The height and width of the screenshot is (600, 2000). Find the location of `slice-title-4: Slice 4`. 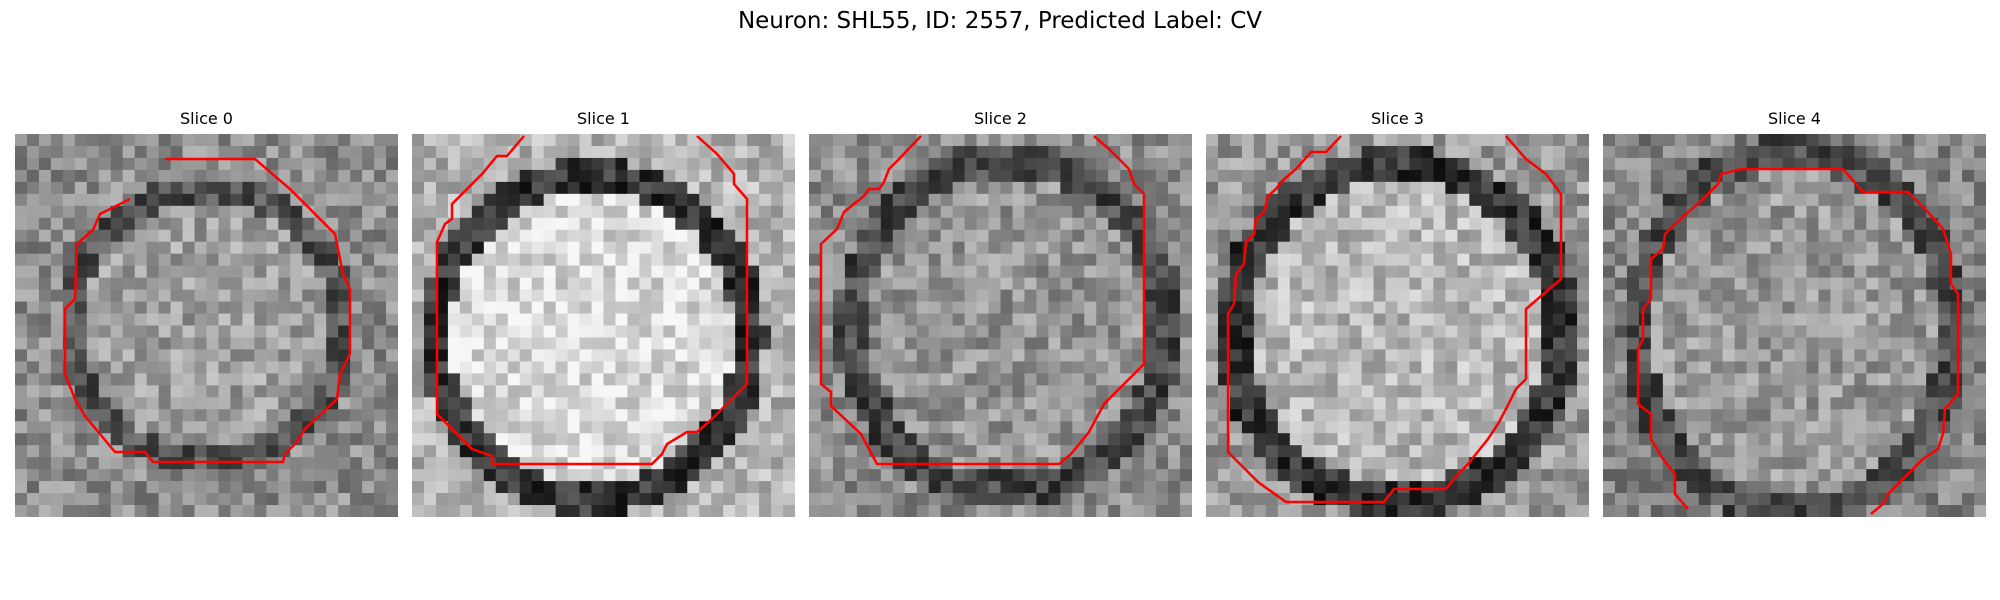

slice-title-4: Slice 4 is located at coordinates (1794, 118).